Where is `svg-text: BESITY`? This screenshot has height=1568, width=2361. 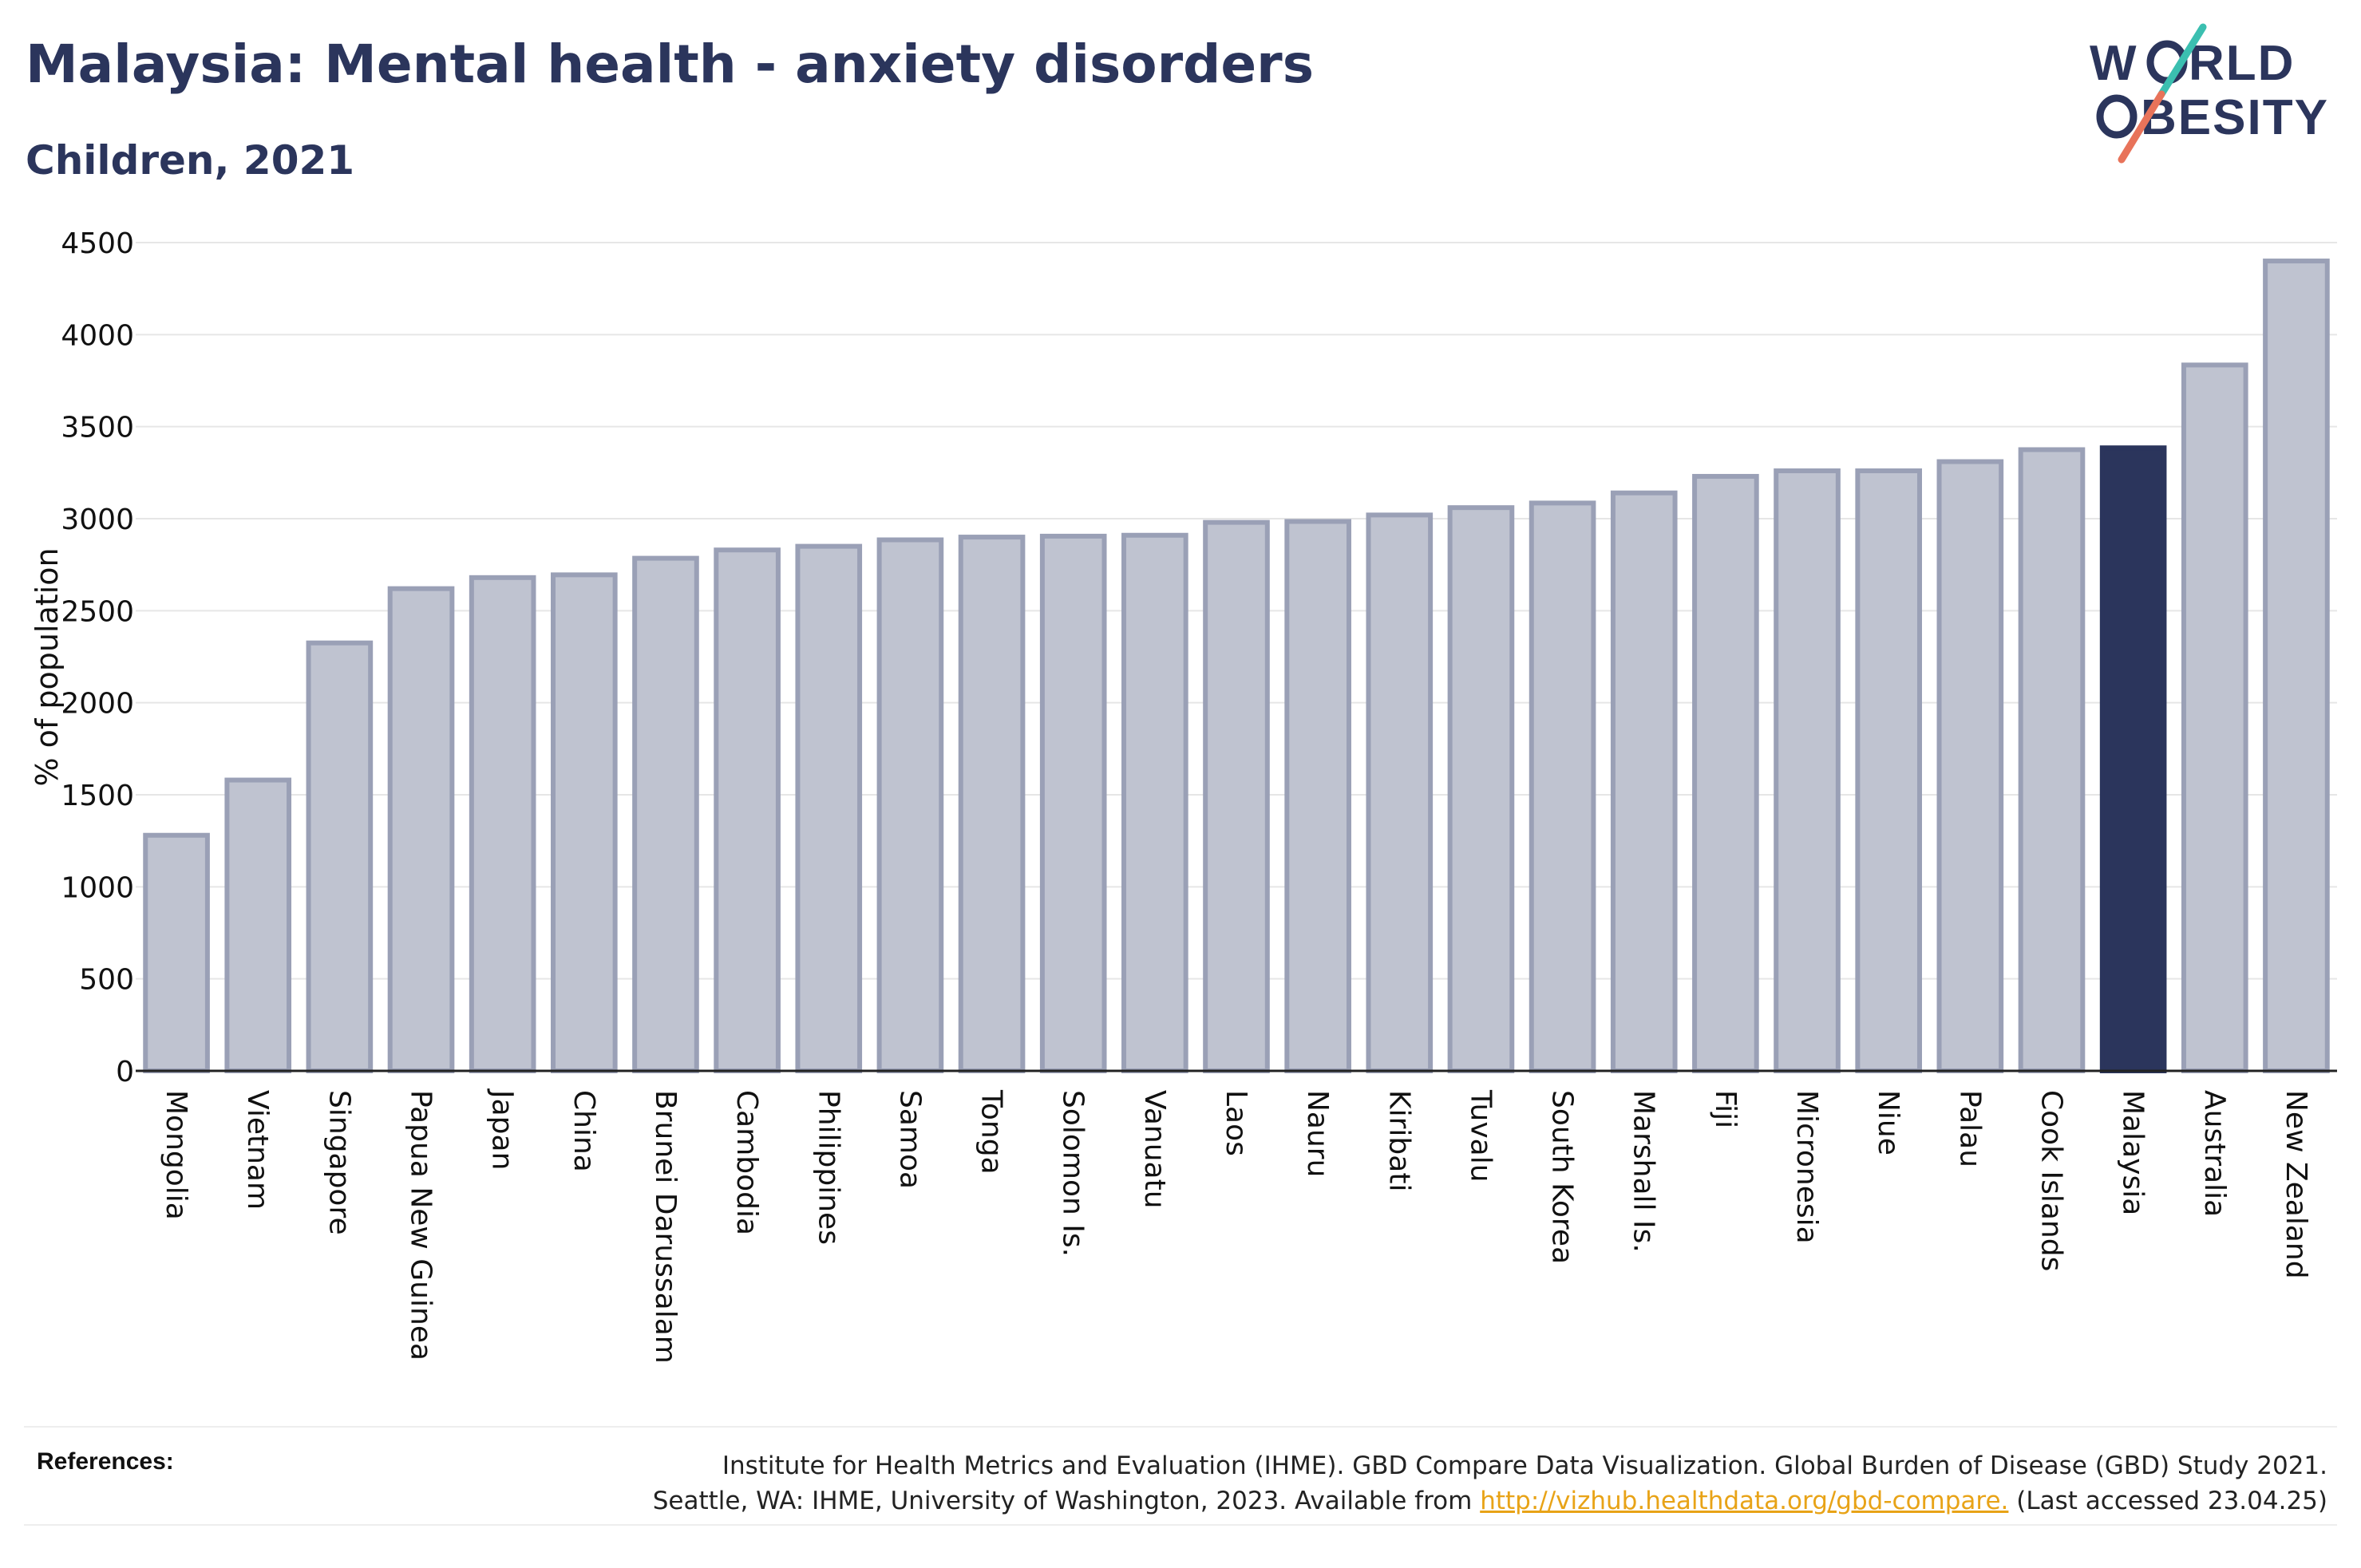
svg-text: BESITY is located at coordinates (2235, 117).